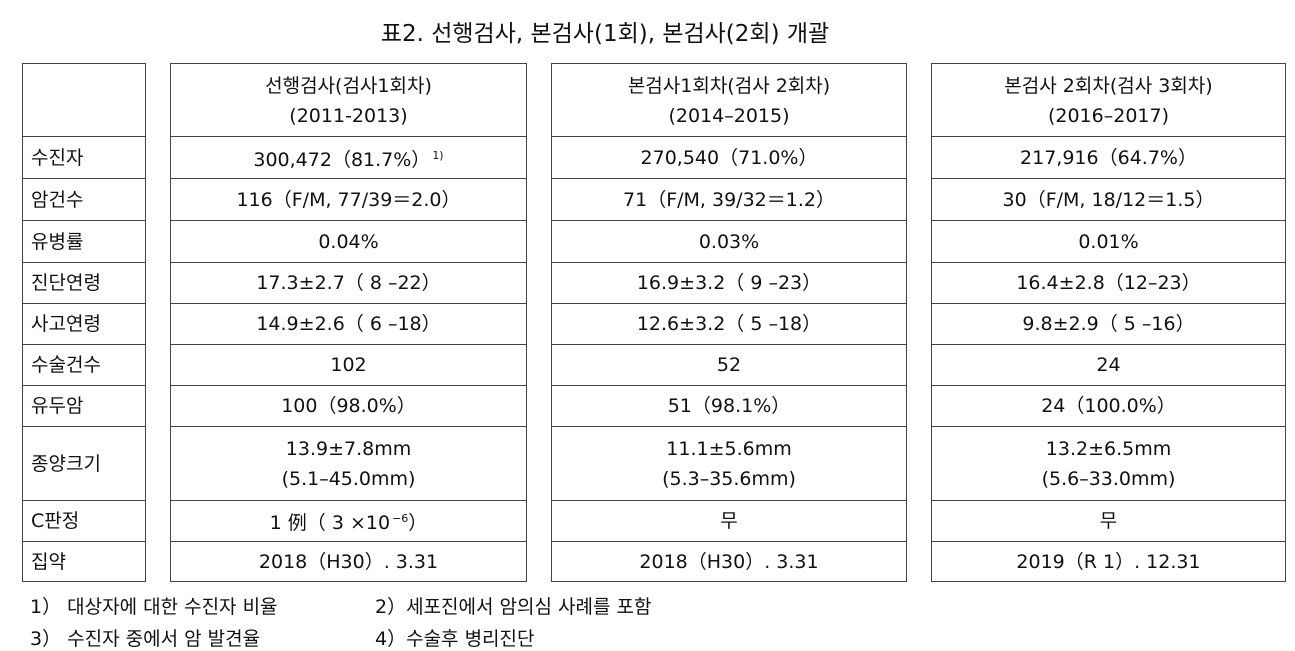  I want to click on cell-text: 사고연령, so click(66, 324).